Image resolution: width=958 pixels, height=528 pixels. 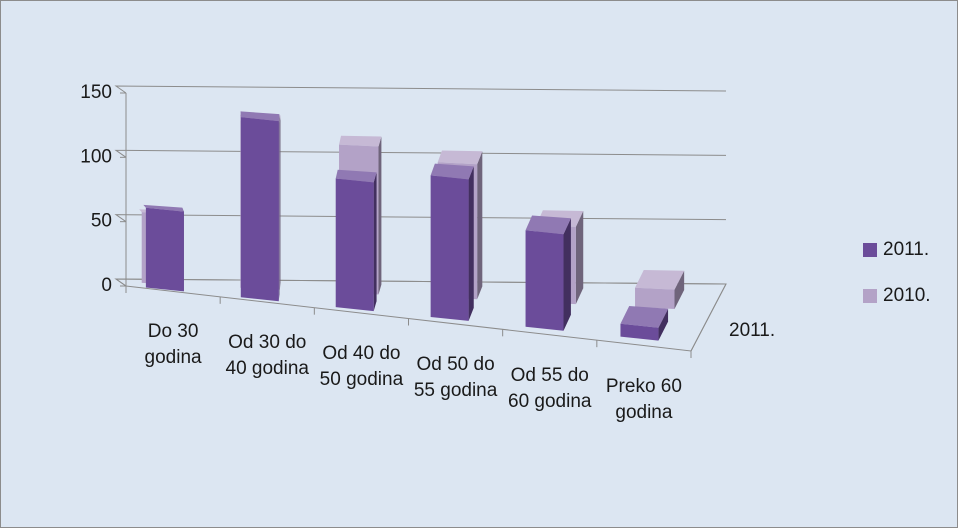 I want to click on x-tick-label: Preko 60 godina, so click(x=643, y=399).